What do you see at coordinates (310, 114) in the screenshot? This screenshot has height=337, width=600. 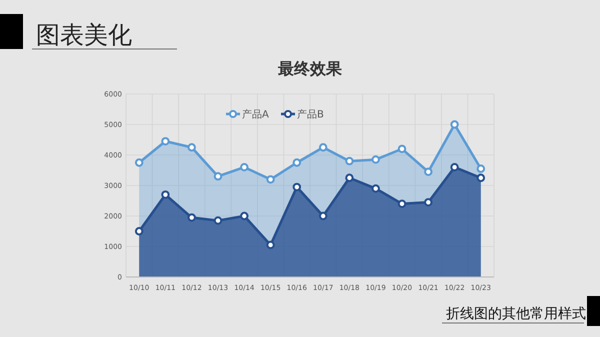 I see `legend-label: 产品B` at bounding box center [310, 114].